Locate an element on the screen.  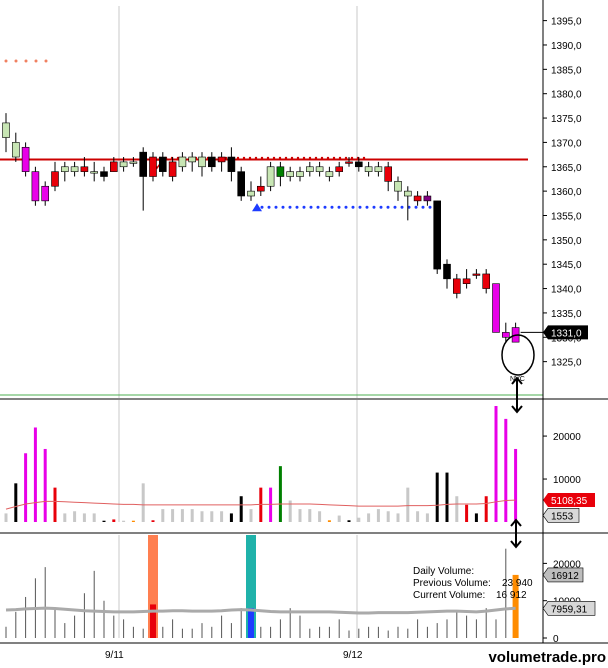
highlight-band-bar is located at coordinates (153, 621).